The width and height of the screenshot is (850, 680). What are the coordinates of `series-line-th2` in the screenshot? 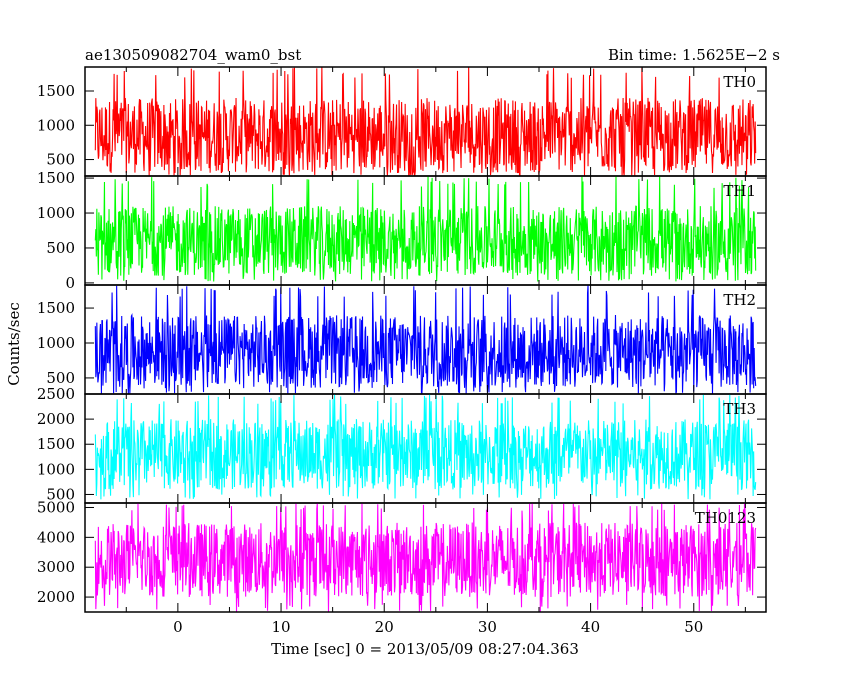 It's located at (425, 339).